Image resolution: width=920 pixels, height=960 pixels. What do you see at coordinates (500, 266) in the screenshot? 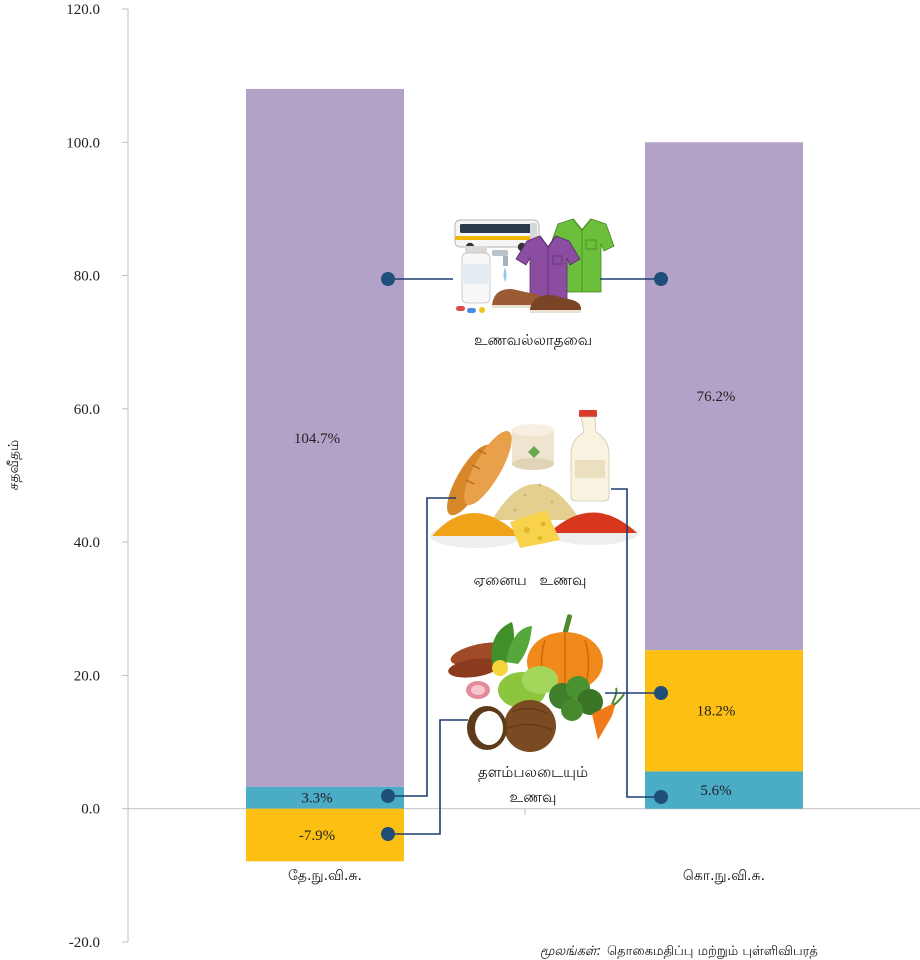
I see `water-tap-icon` at bounding box center [500, 266].